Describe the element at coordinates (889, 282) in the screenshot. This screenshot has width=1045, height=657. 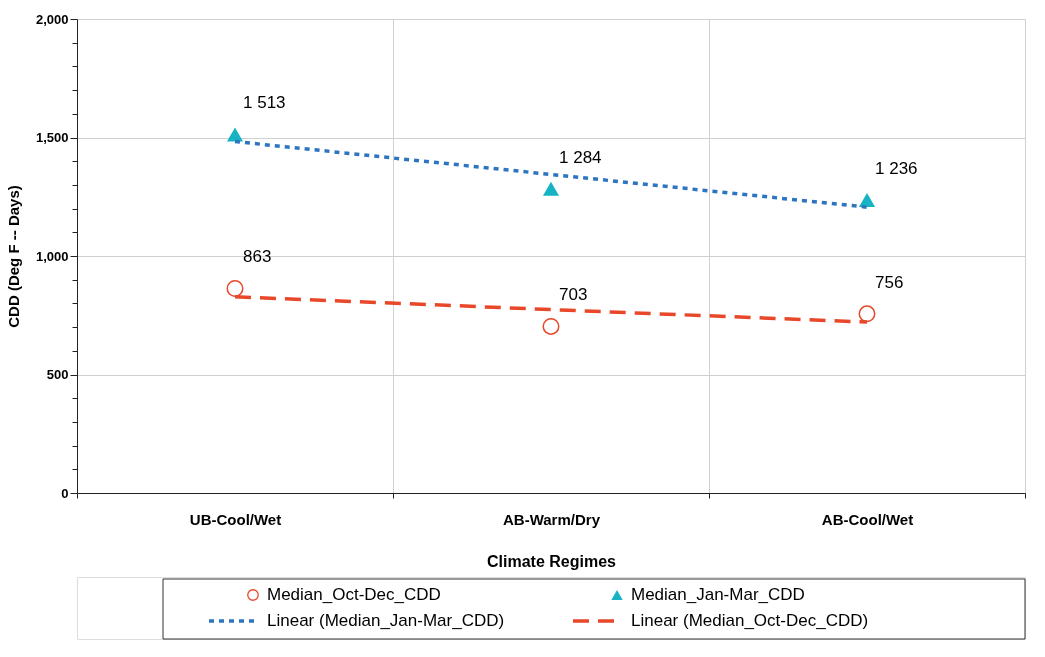
I see `data-label: 756` at that location.